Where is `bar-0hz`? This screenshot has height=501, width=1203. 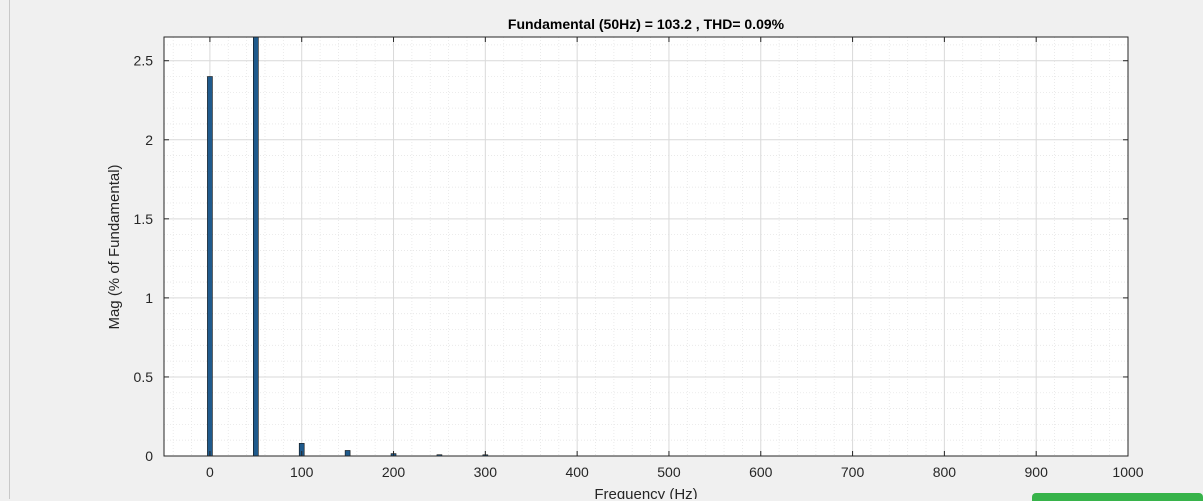 bar-0hz is located at coordinates (210, 266).